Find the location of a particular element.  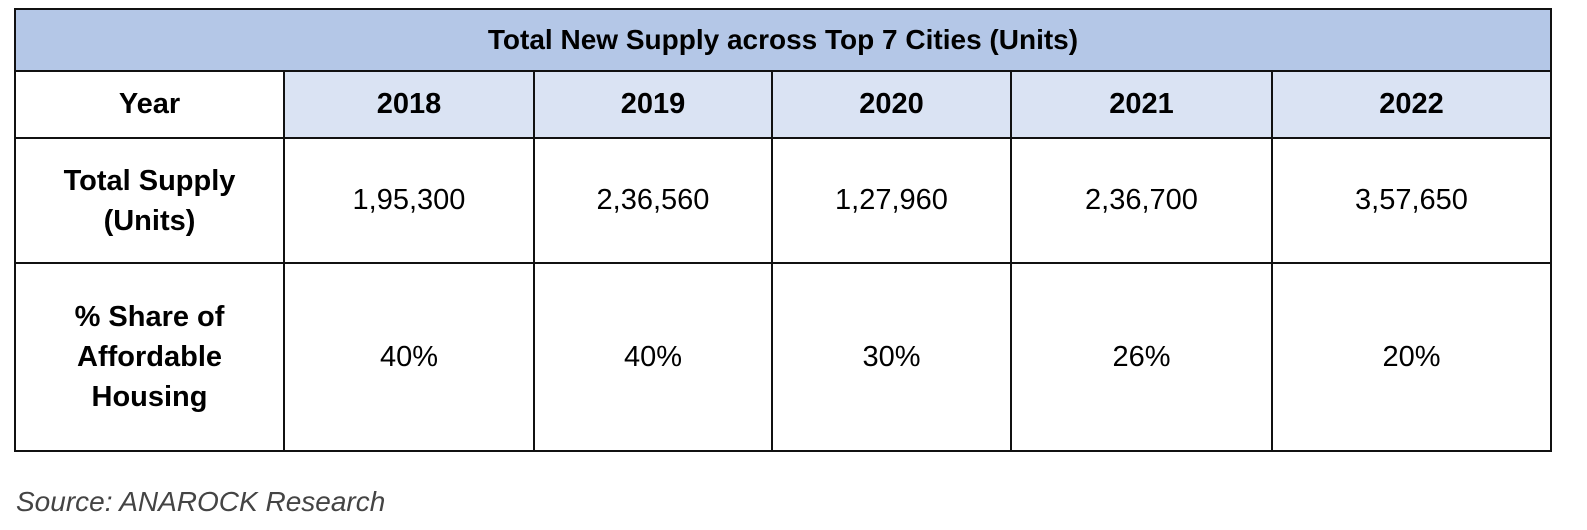

table-cell: 30% is located at coordinates (891, 357).